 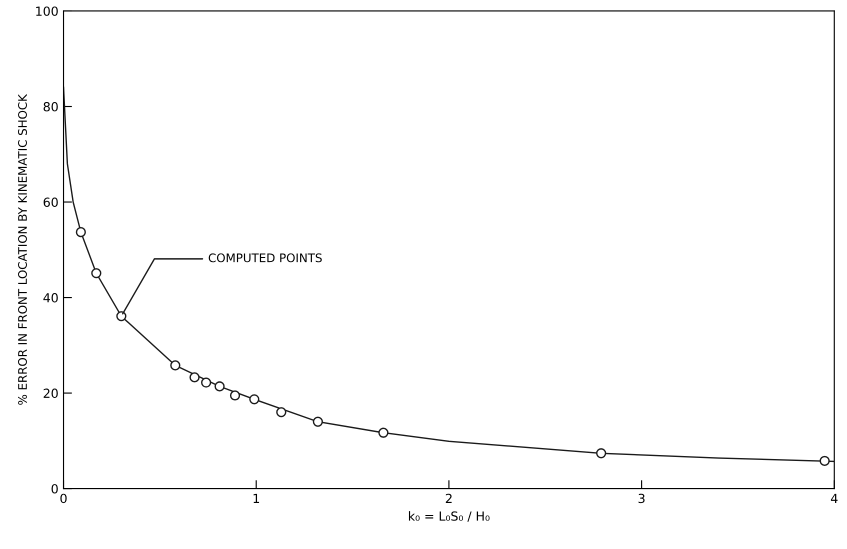 What do you see at coordinates (51, 393) in the screenshot?
I see `y-tick-label: 20` at bounding box center [51, 393].